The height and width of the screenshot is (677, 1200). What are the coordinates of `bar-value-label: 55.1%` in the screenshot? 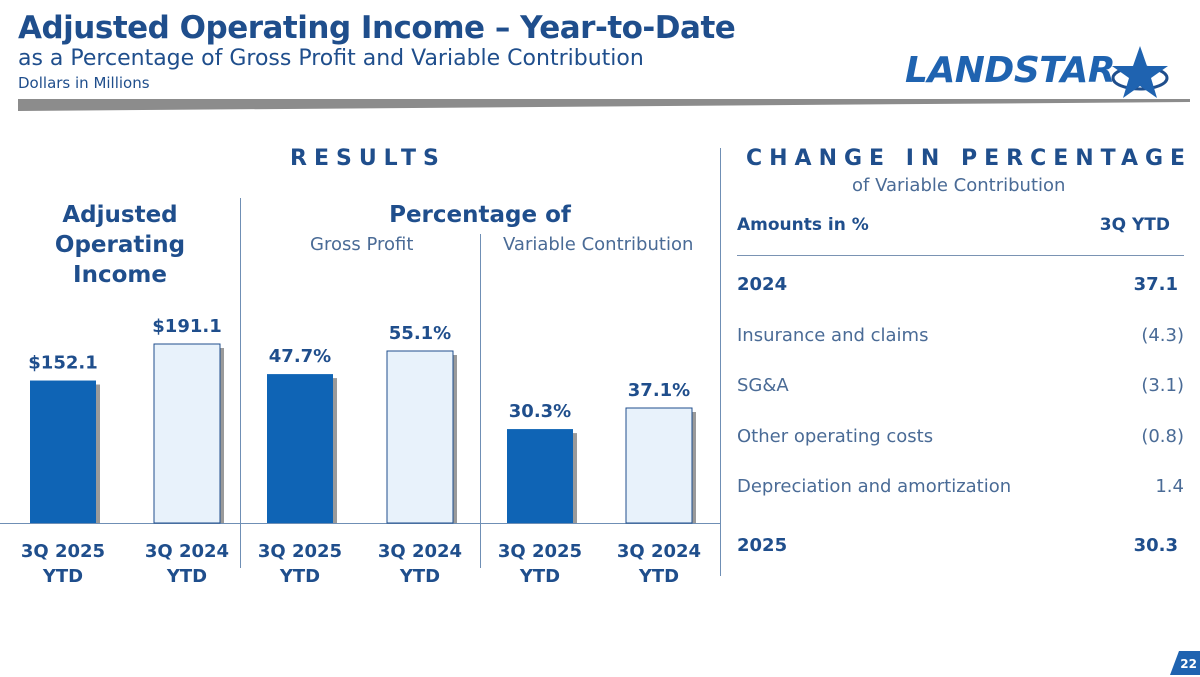 It's located at (420, 333).